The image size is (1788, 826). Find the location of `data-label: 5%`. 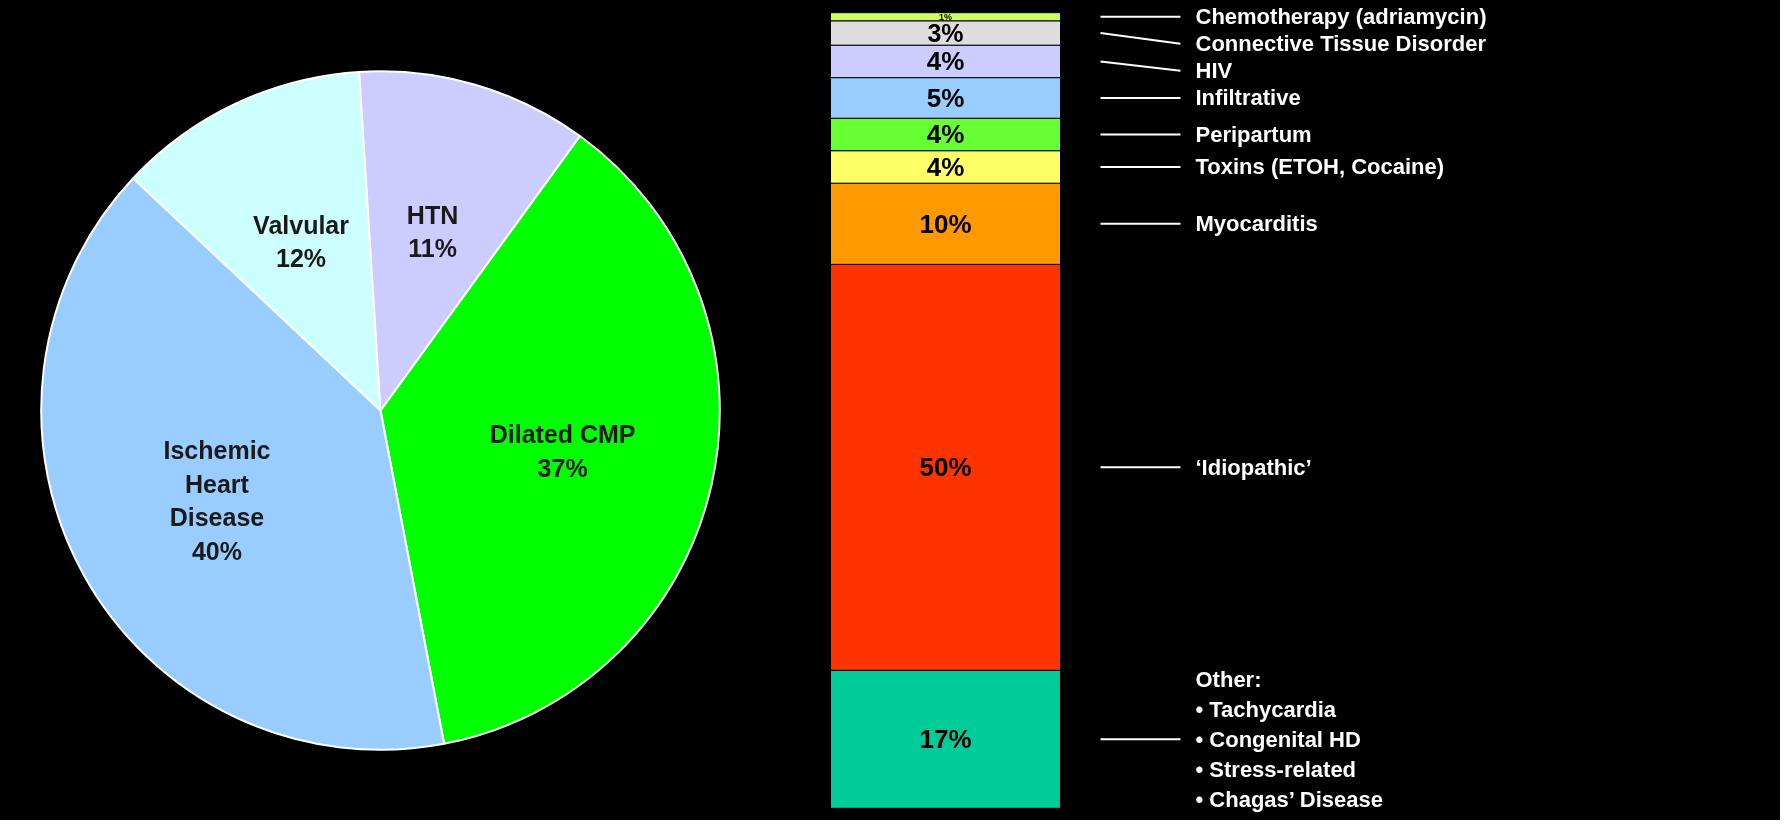

data-label: 5% is located at coordinates (945, 97).